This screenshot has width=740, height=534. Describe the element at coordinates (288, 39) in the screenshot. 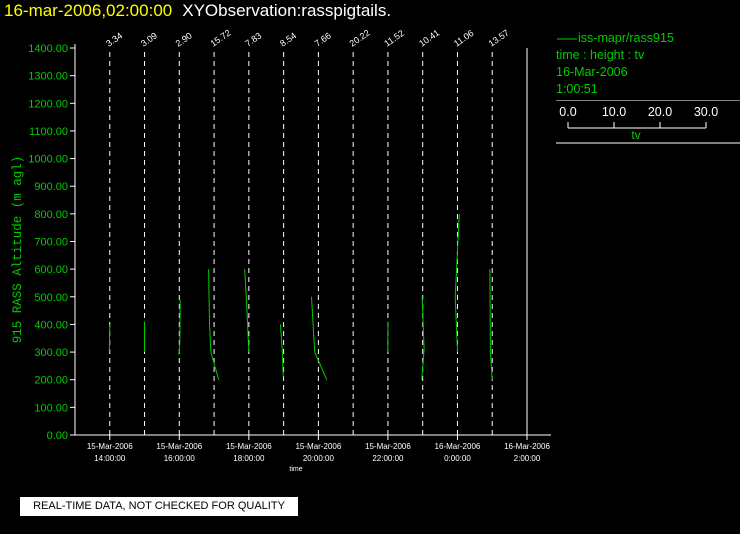

I see `profile-label: 8.54` at that location.